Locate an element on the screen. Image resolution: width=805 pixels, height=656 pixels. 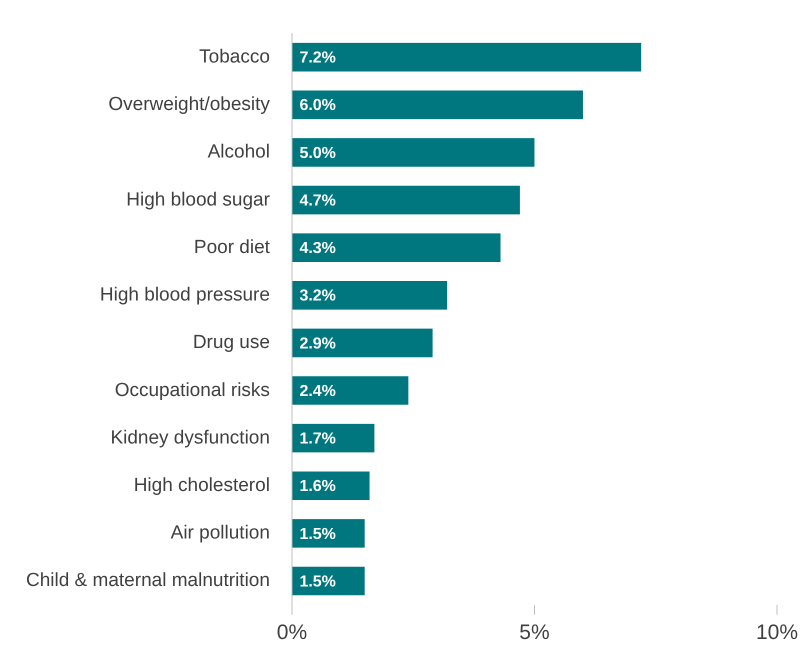
data-label: 2.4% is located at coordinates (317, 391).